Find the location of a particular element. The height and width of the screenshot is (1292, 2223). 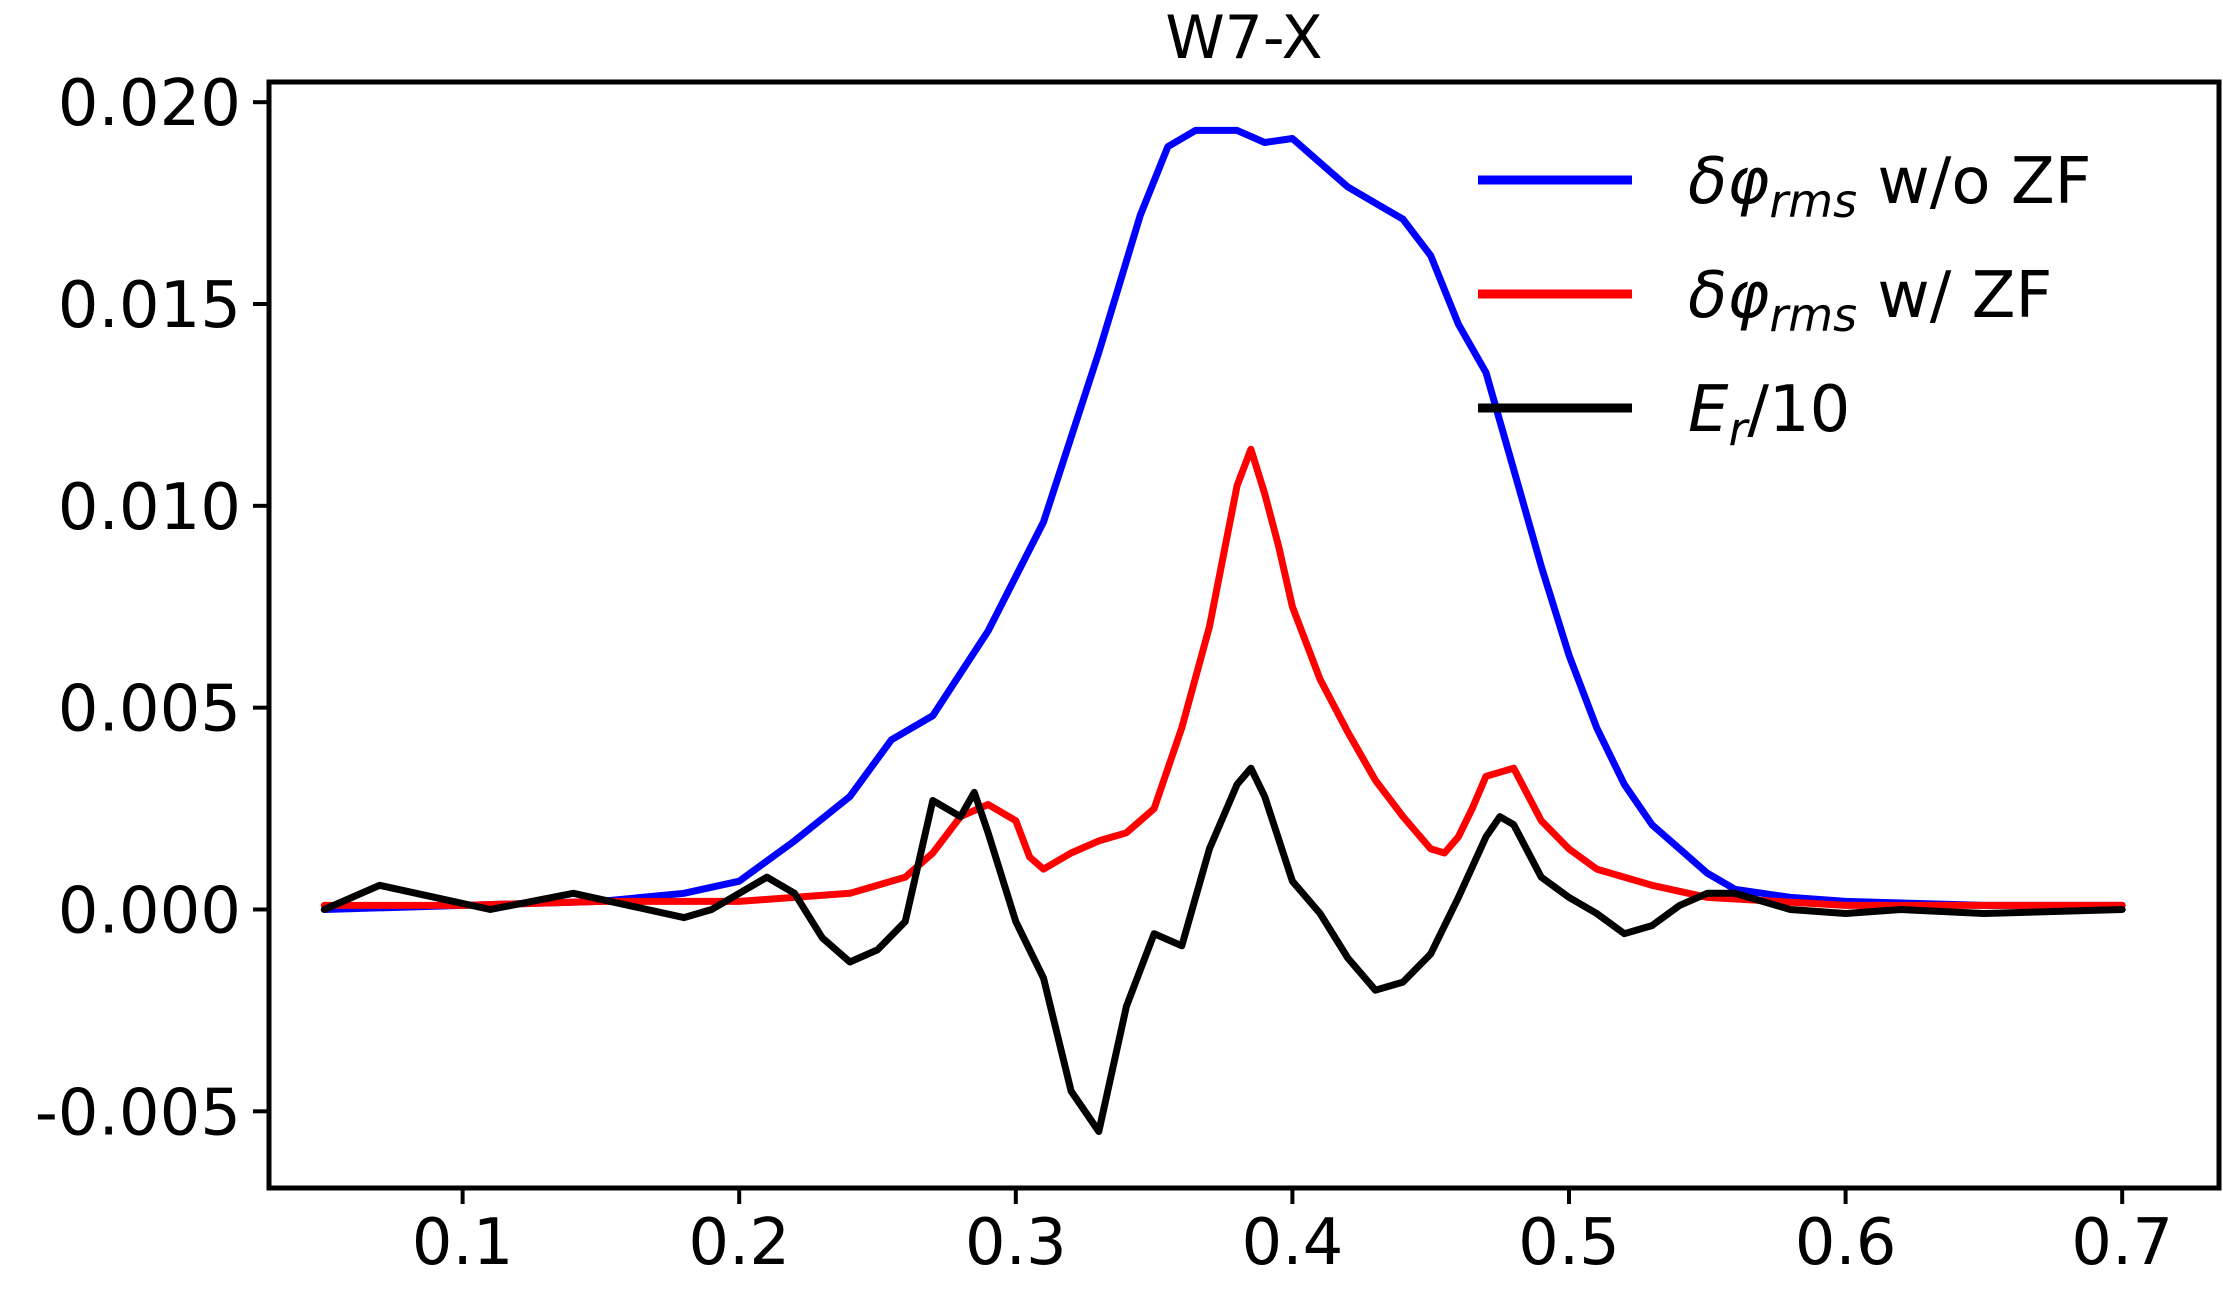

chart-title: W7-X is located at coordinates (1243, 38).